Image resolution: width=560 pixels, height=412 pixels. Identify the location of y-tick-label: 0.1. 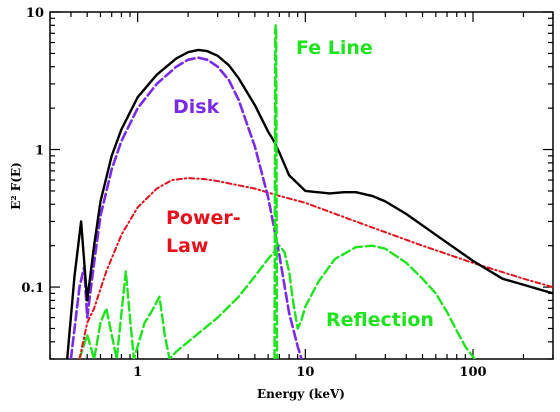
(32, 288).